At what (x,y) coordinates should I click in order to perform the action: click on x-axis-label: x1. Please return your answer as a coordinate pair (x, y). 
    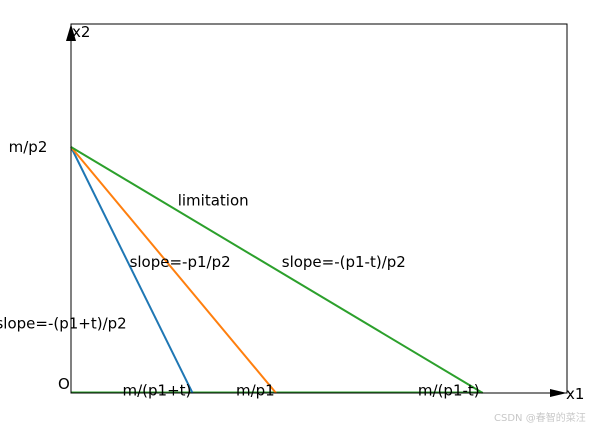
    Looking at the image, I should click on (575, 394).